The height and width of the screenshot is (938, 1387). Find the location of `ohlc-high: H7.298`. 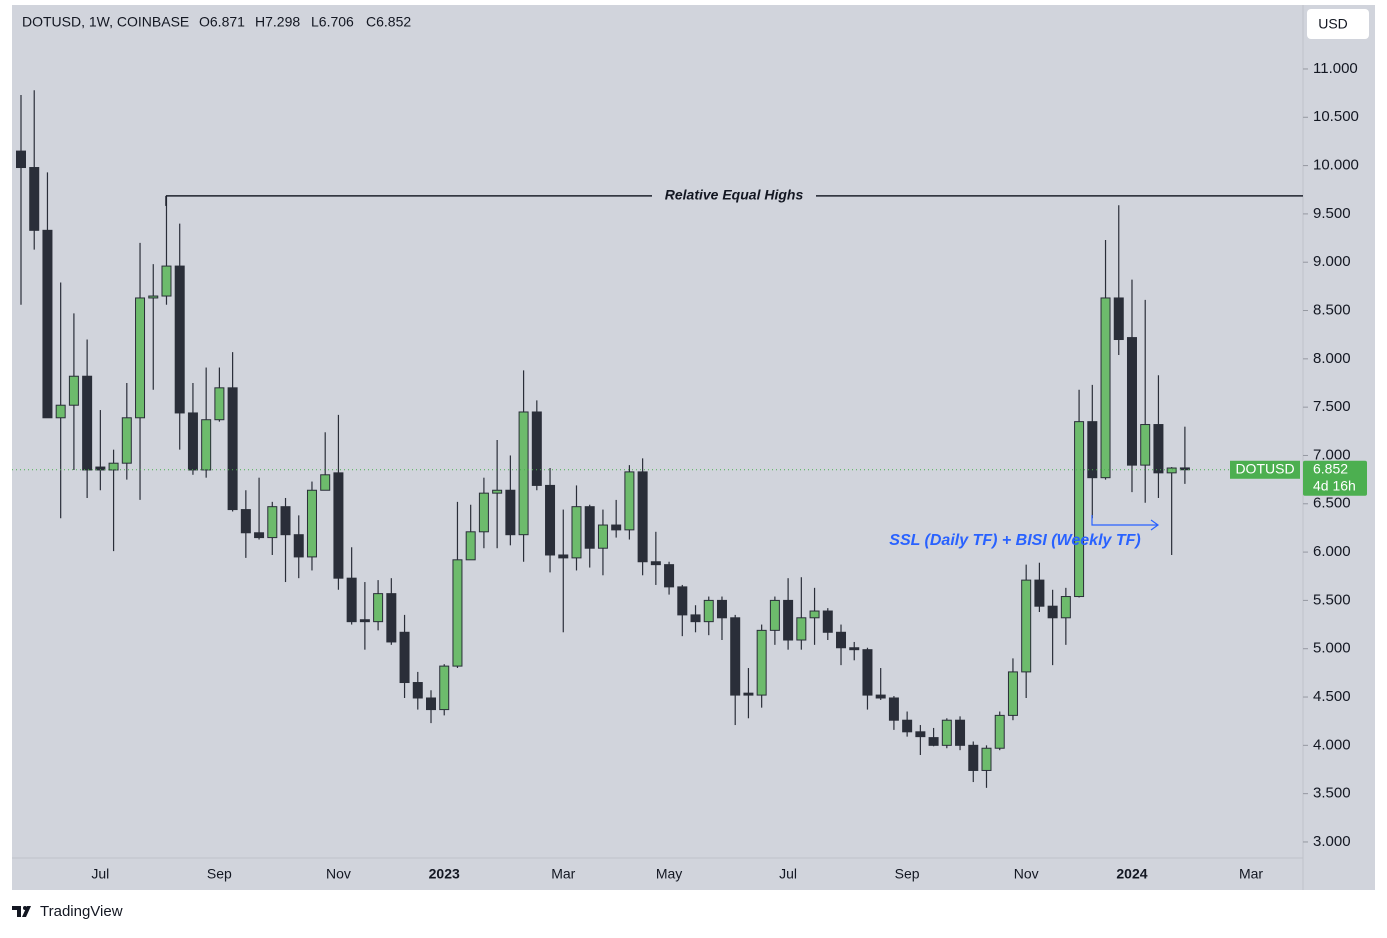

ohlc-high: H7.298 is located at coordinates (277, 22).